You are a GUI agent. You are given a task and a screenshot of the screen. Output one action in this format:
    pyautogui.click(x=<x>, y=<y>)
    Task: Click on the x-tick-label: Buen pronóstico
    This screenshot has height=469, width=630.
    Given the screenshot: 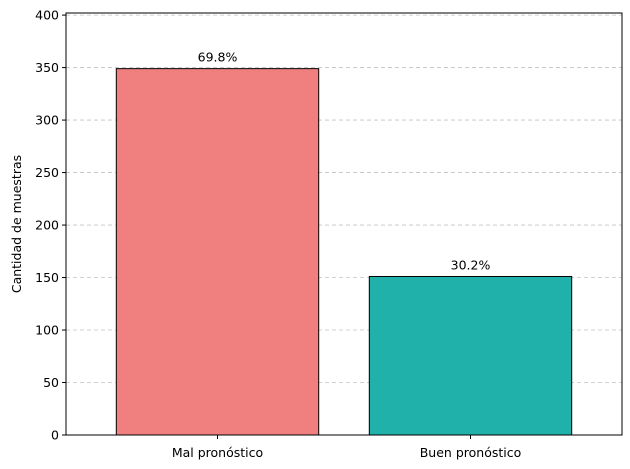 What is the action you would take?
    pyautogui.click(x=471, y=452)
    